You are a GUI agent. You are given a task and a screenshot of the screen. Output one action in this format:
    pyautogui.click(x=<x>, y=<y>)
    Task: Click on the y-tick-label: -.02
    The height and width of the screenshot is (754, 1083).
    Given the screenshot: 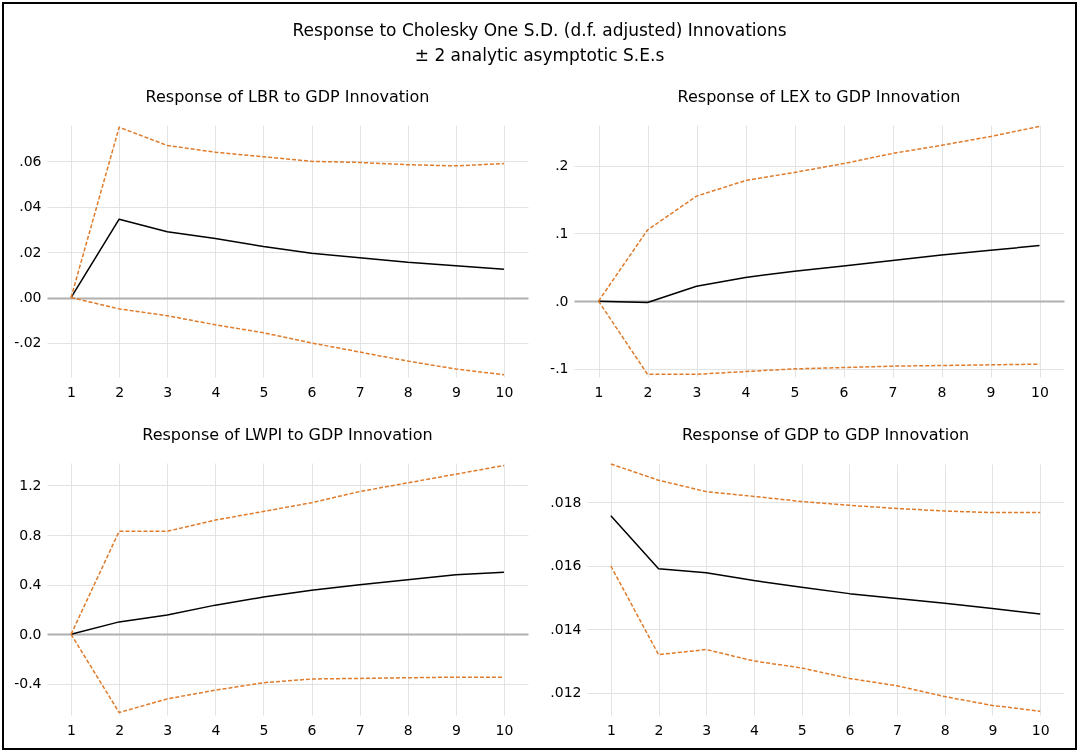 What is the action you would take?
    pyautogui.click(x=28, y=342)
    